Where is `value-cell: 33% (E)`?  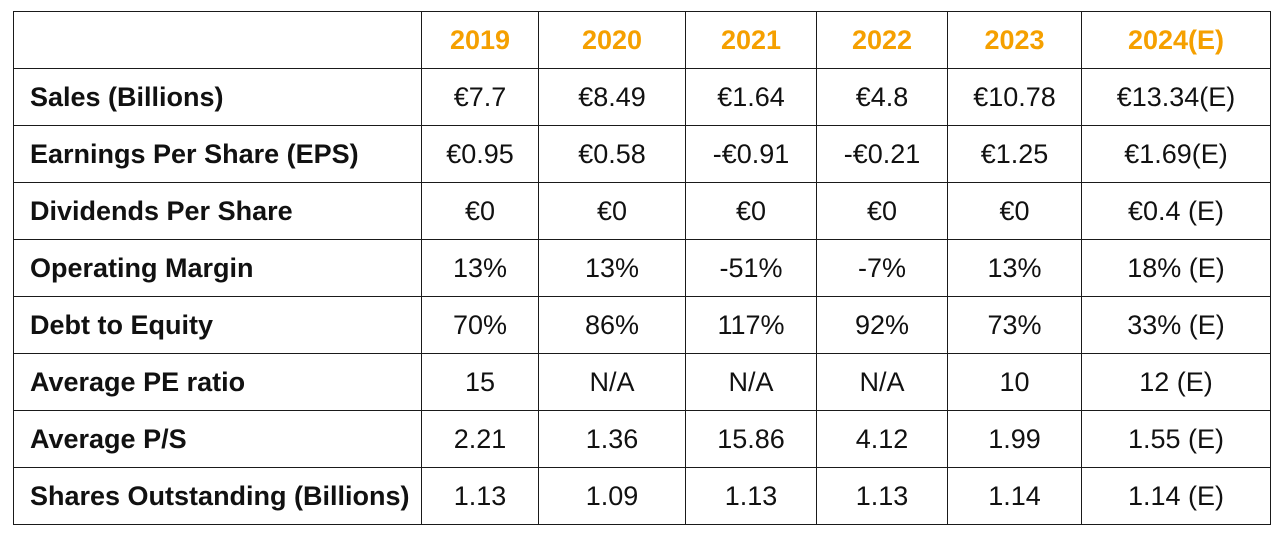 value-cell: 33% (E) is located at coordinates (1176, 325).